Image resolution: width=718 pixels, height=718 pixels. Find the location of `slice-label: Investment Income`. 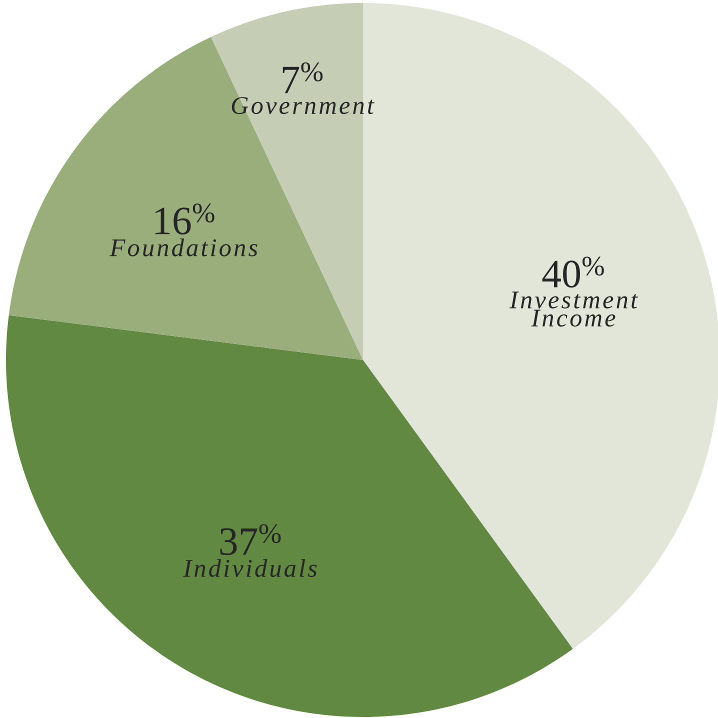

slice-label: Investment Income is located at coordinates (573, 309).